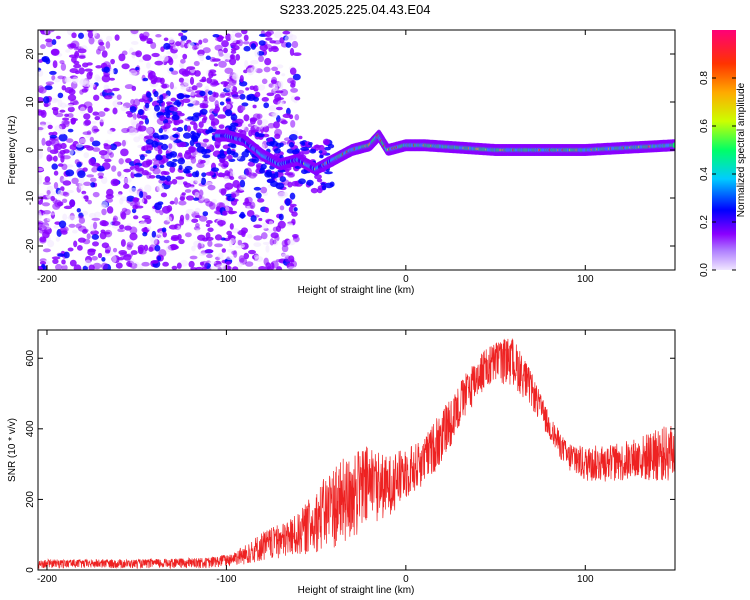 Image resolution: width=750 pixels, height=600 pixels. I want to click on colorbar-tick-label: 0.6, so click(704, 126).